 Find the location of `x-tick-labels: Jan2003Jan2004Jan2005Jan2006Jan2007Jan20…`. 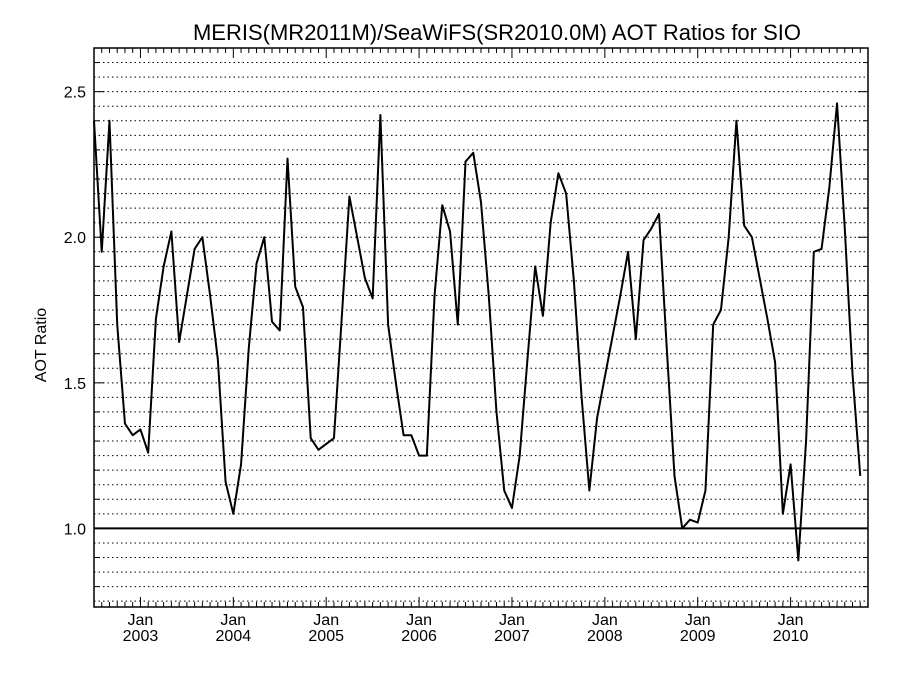

x-tick-labels: Jan2003Jan2004Jan2005Jan2006Jan2007Jan20… is located at coordinates (466, 628).